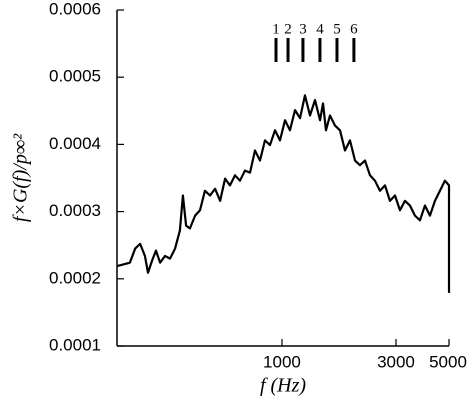 The width and height of the screenshot is (474, 403). What do you see at coordinates (75, 344) in the screenshot?
I see `y-tick-label: 0.0001` at bounding box center [75, 344].